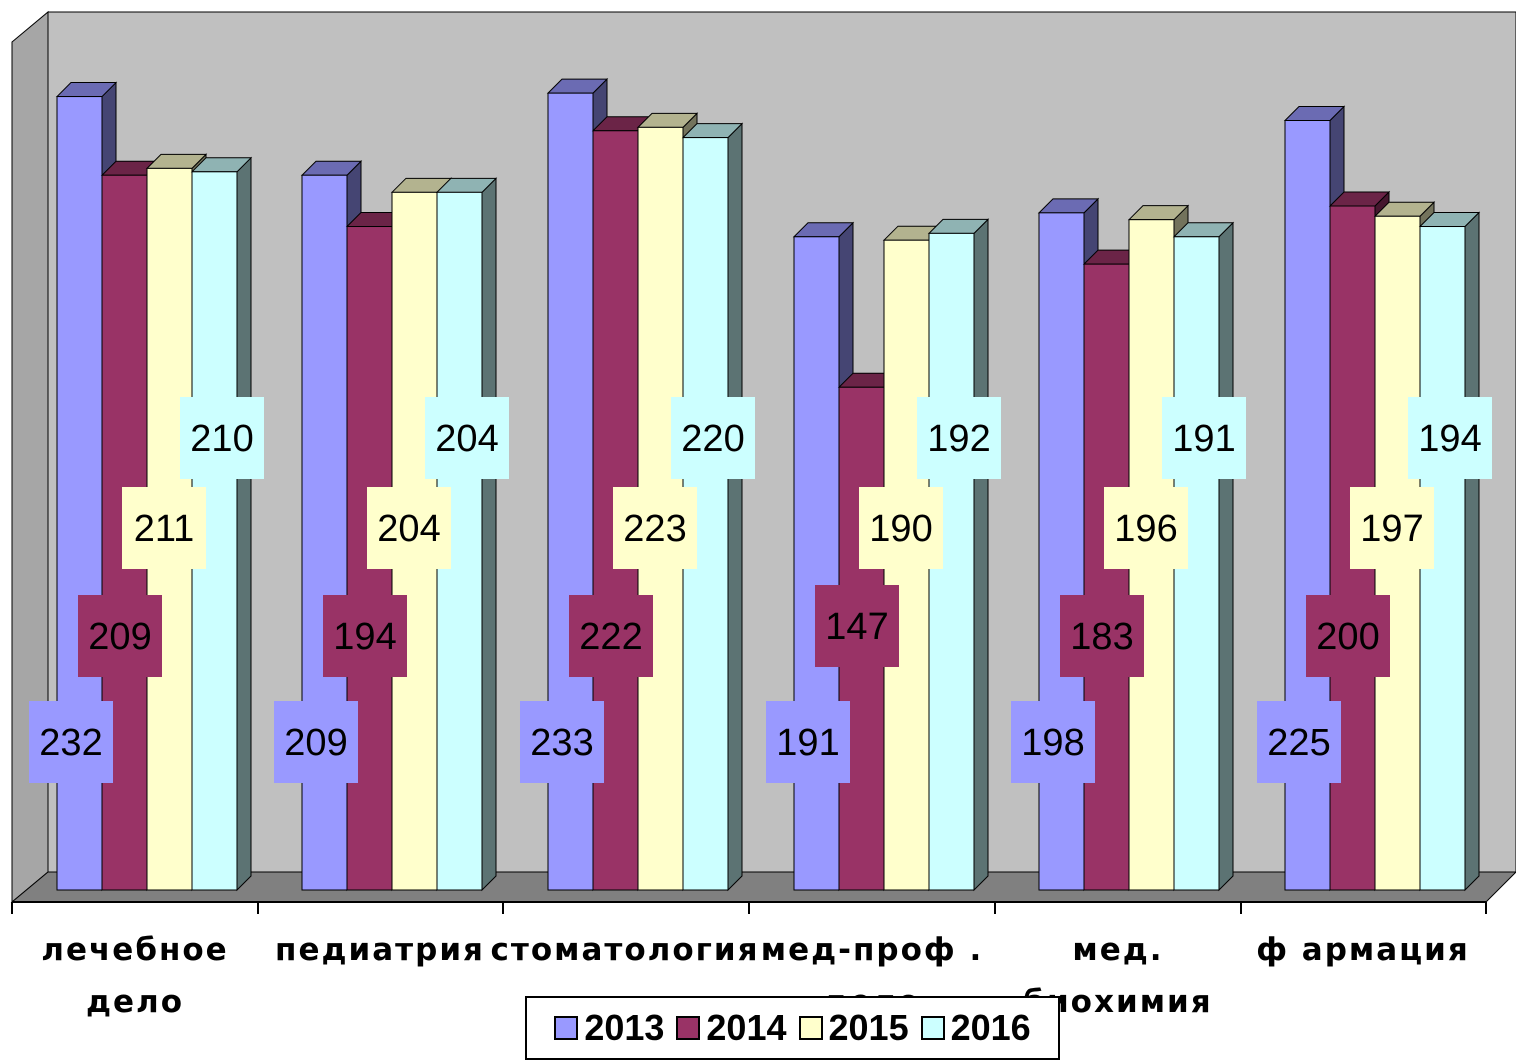  I want to click on legend-item-2016: 2016, so click(975, 1028).